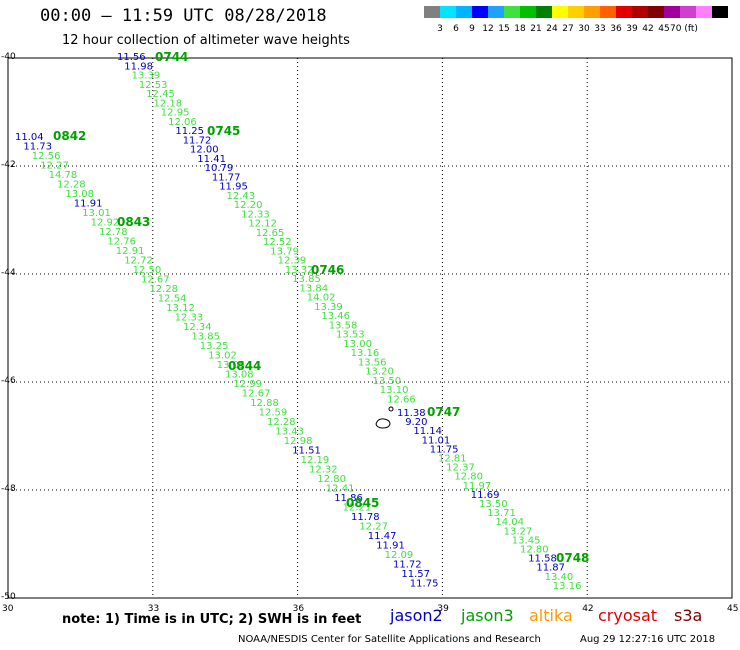 The image size is (740, 650). I want to click on satellite-label-s3a: s3a, so click(688, 615).